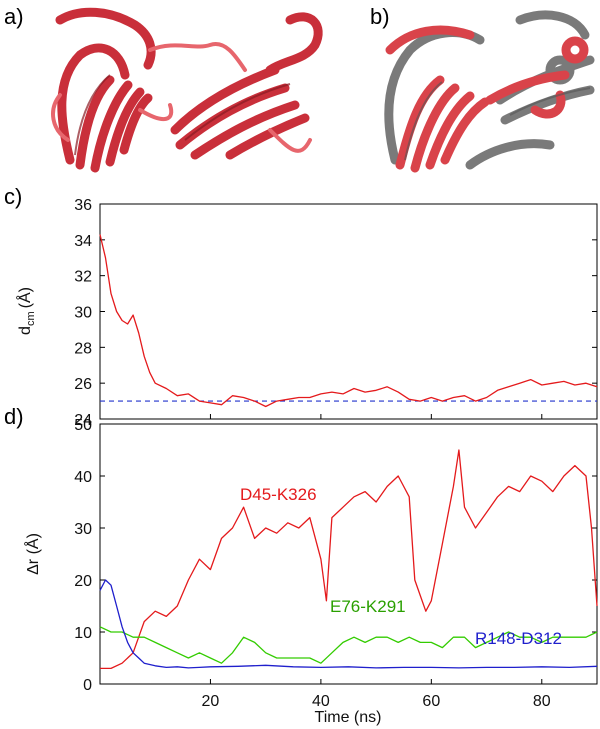  I want to click on chart-d-ylabel: Δr (Å), so click(32, 554).